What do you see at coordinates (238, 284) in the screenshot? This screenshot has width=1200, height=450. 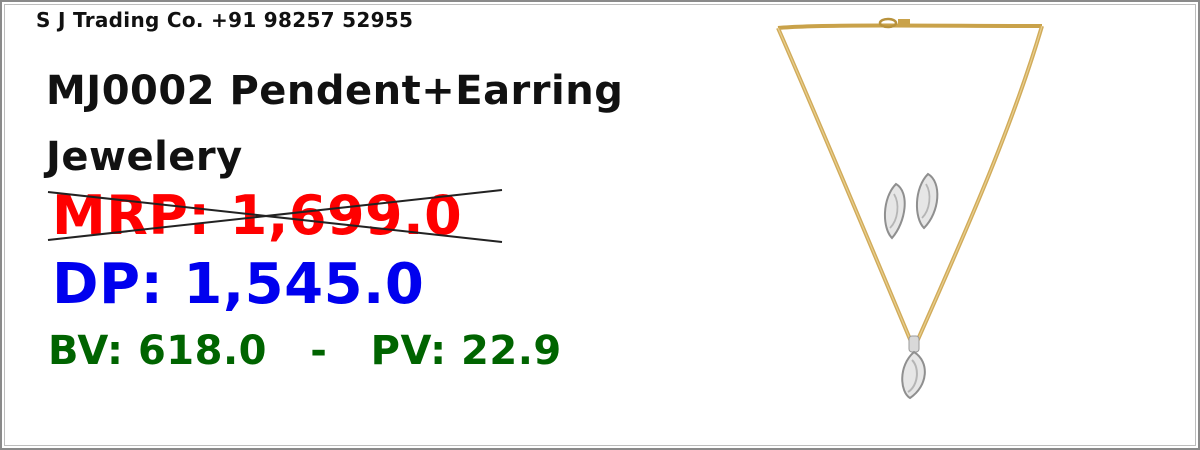 I see `dp-price: DP: 1,545.0` at bounding box center [238, 284].